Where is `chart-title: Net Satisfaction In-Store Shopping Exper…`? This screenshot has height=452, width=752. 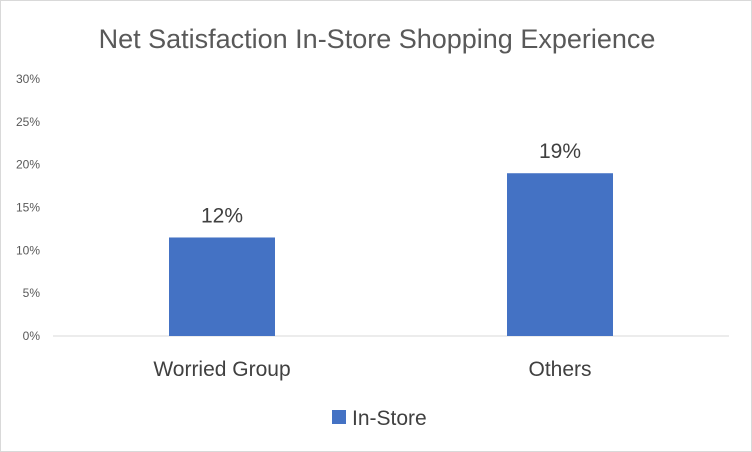
chart-title: Net Satisfaction In-Store Shopping Exper… is located at coordinates (377, 39).